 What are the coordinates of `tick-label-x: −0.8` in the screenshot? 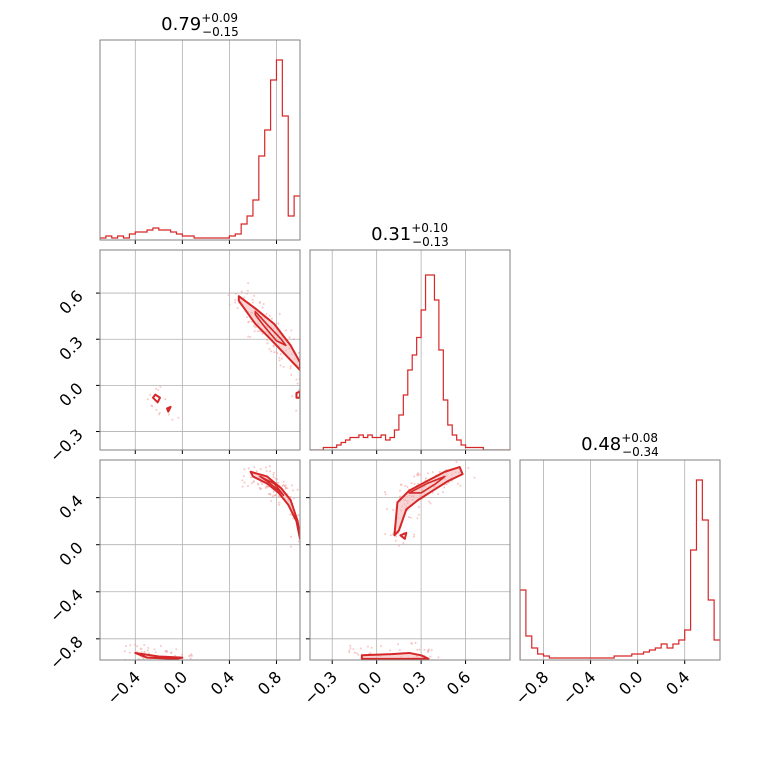 It's located at (531, 687).